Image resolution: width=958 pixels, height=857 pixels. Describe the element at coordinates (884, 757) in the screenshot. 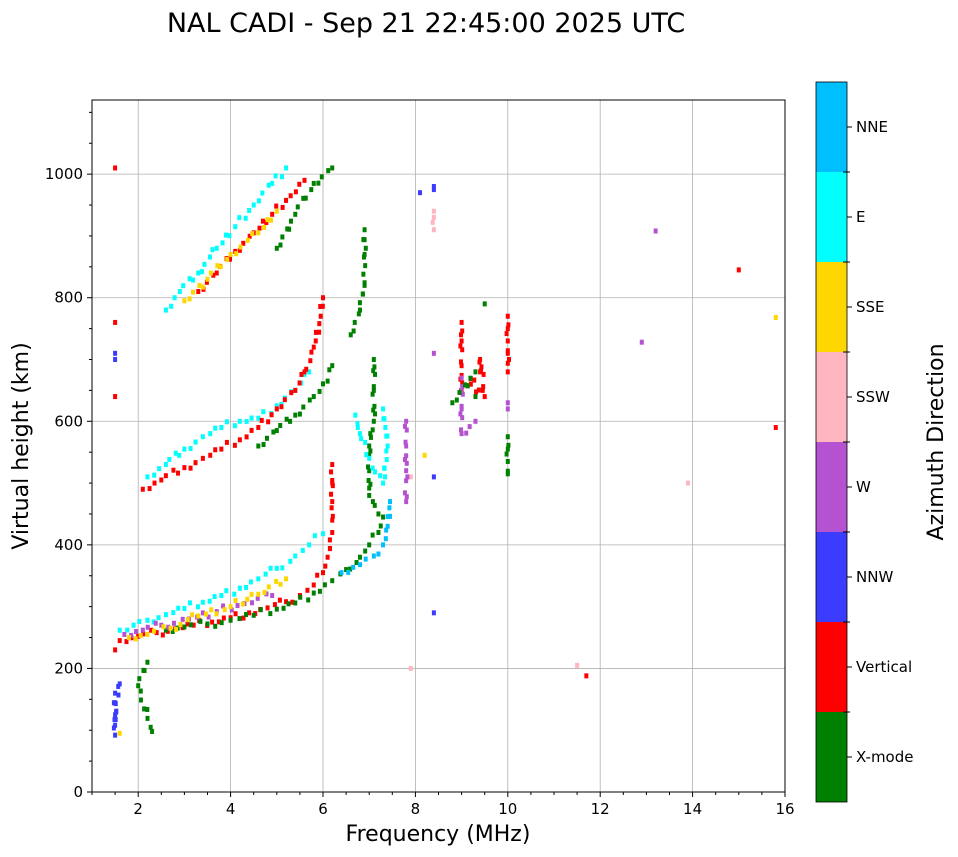

I see `colorbar-label: X-mode` at that location.